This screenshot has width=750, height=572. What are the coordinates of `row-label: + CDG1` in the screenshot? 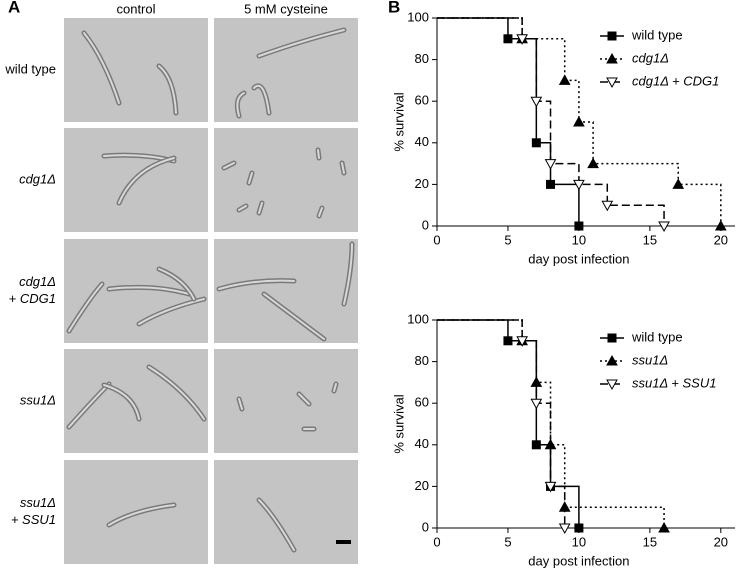 It's located at (32, 298).